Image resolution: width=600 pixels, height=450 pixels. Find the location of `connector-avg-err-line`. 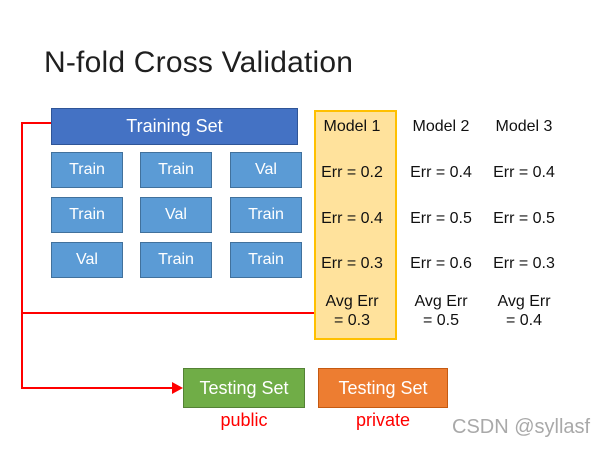

connector-avg-err-line is located at coordinates (167, 313).